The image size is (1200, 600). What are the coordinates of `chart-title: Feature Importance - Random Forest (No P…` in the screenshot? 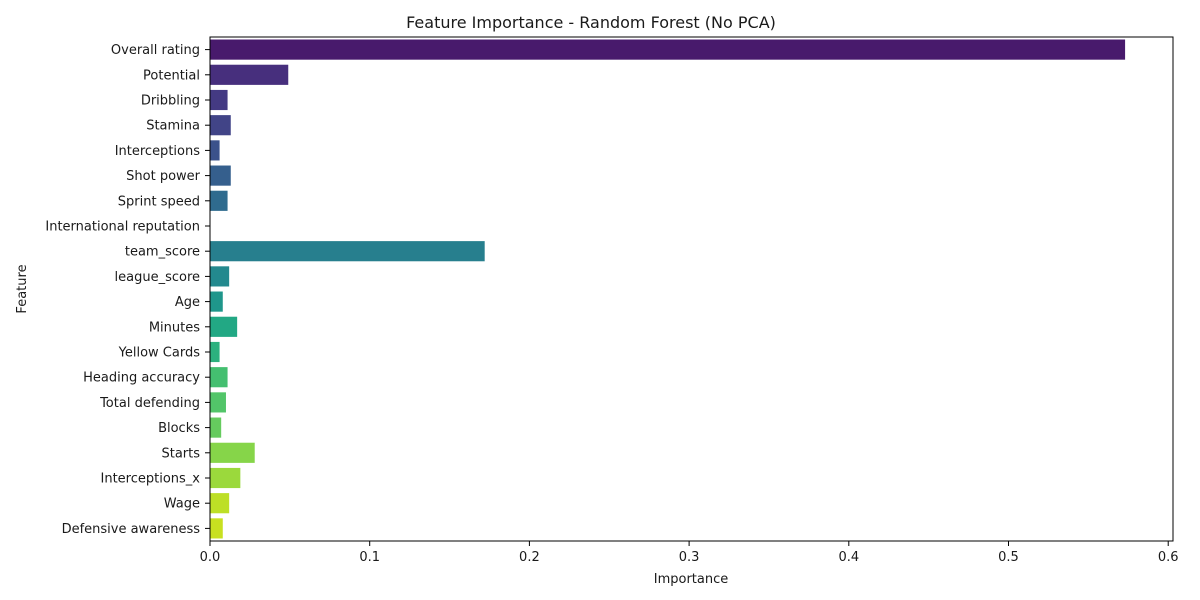 It's located at (591, 22).